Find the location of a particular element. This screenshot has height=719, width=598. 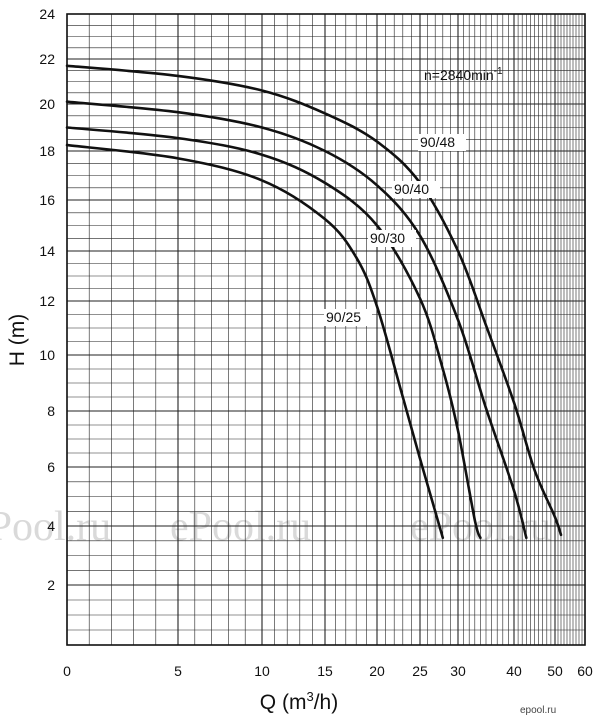

curve-labels: 90/48 90/40 90/30 90/25 is located at coordinates (395, 230).